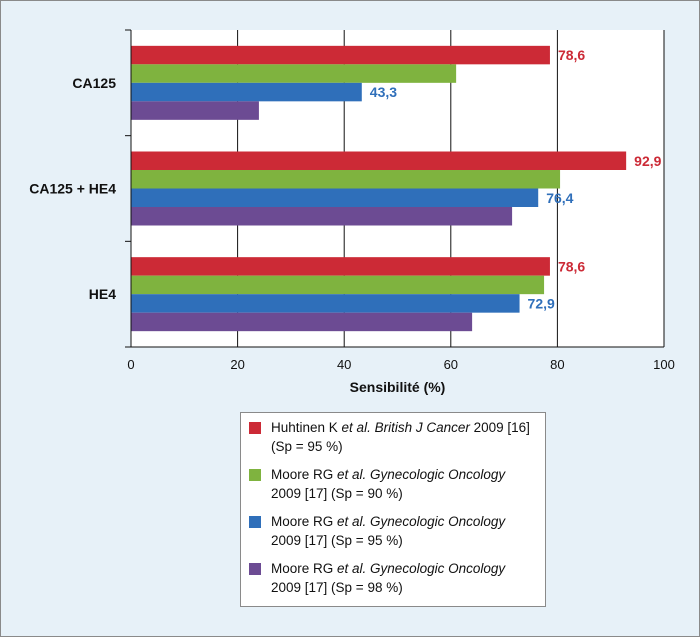 This screenshot has height=637, width=700. I want to click on data-label: 76,4, so click(559, 198).